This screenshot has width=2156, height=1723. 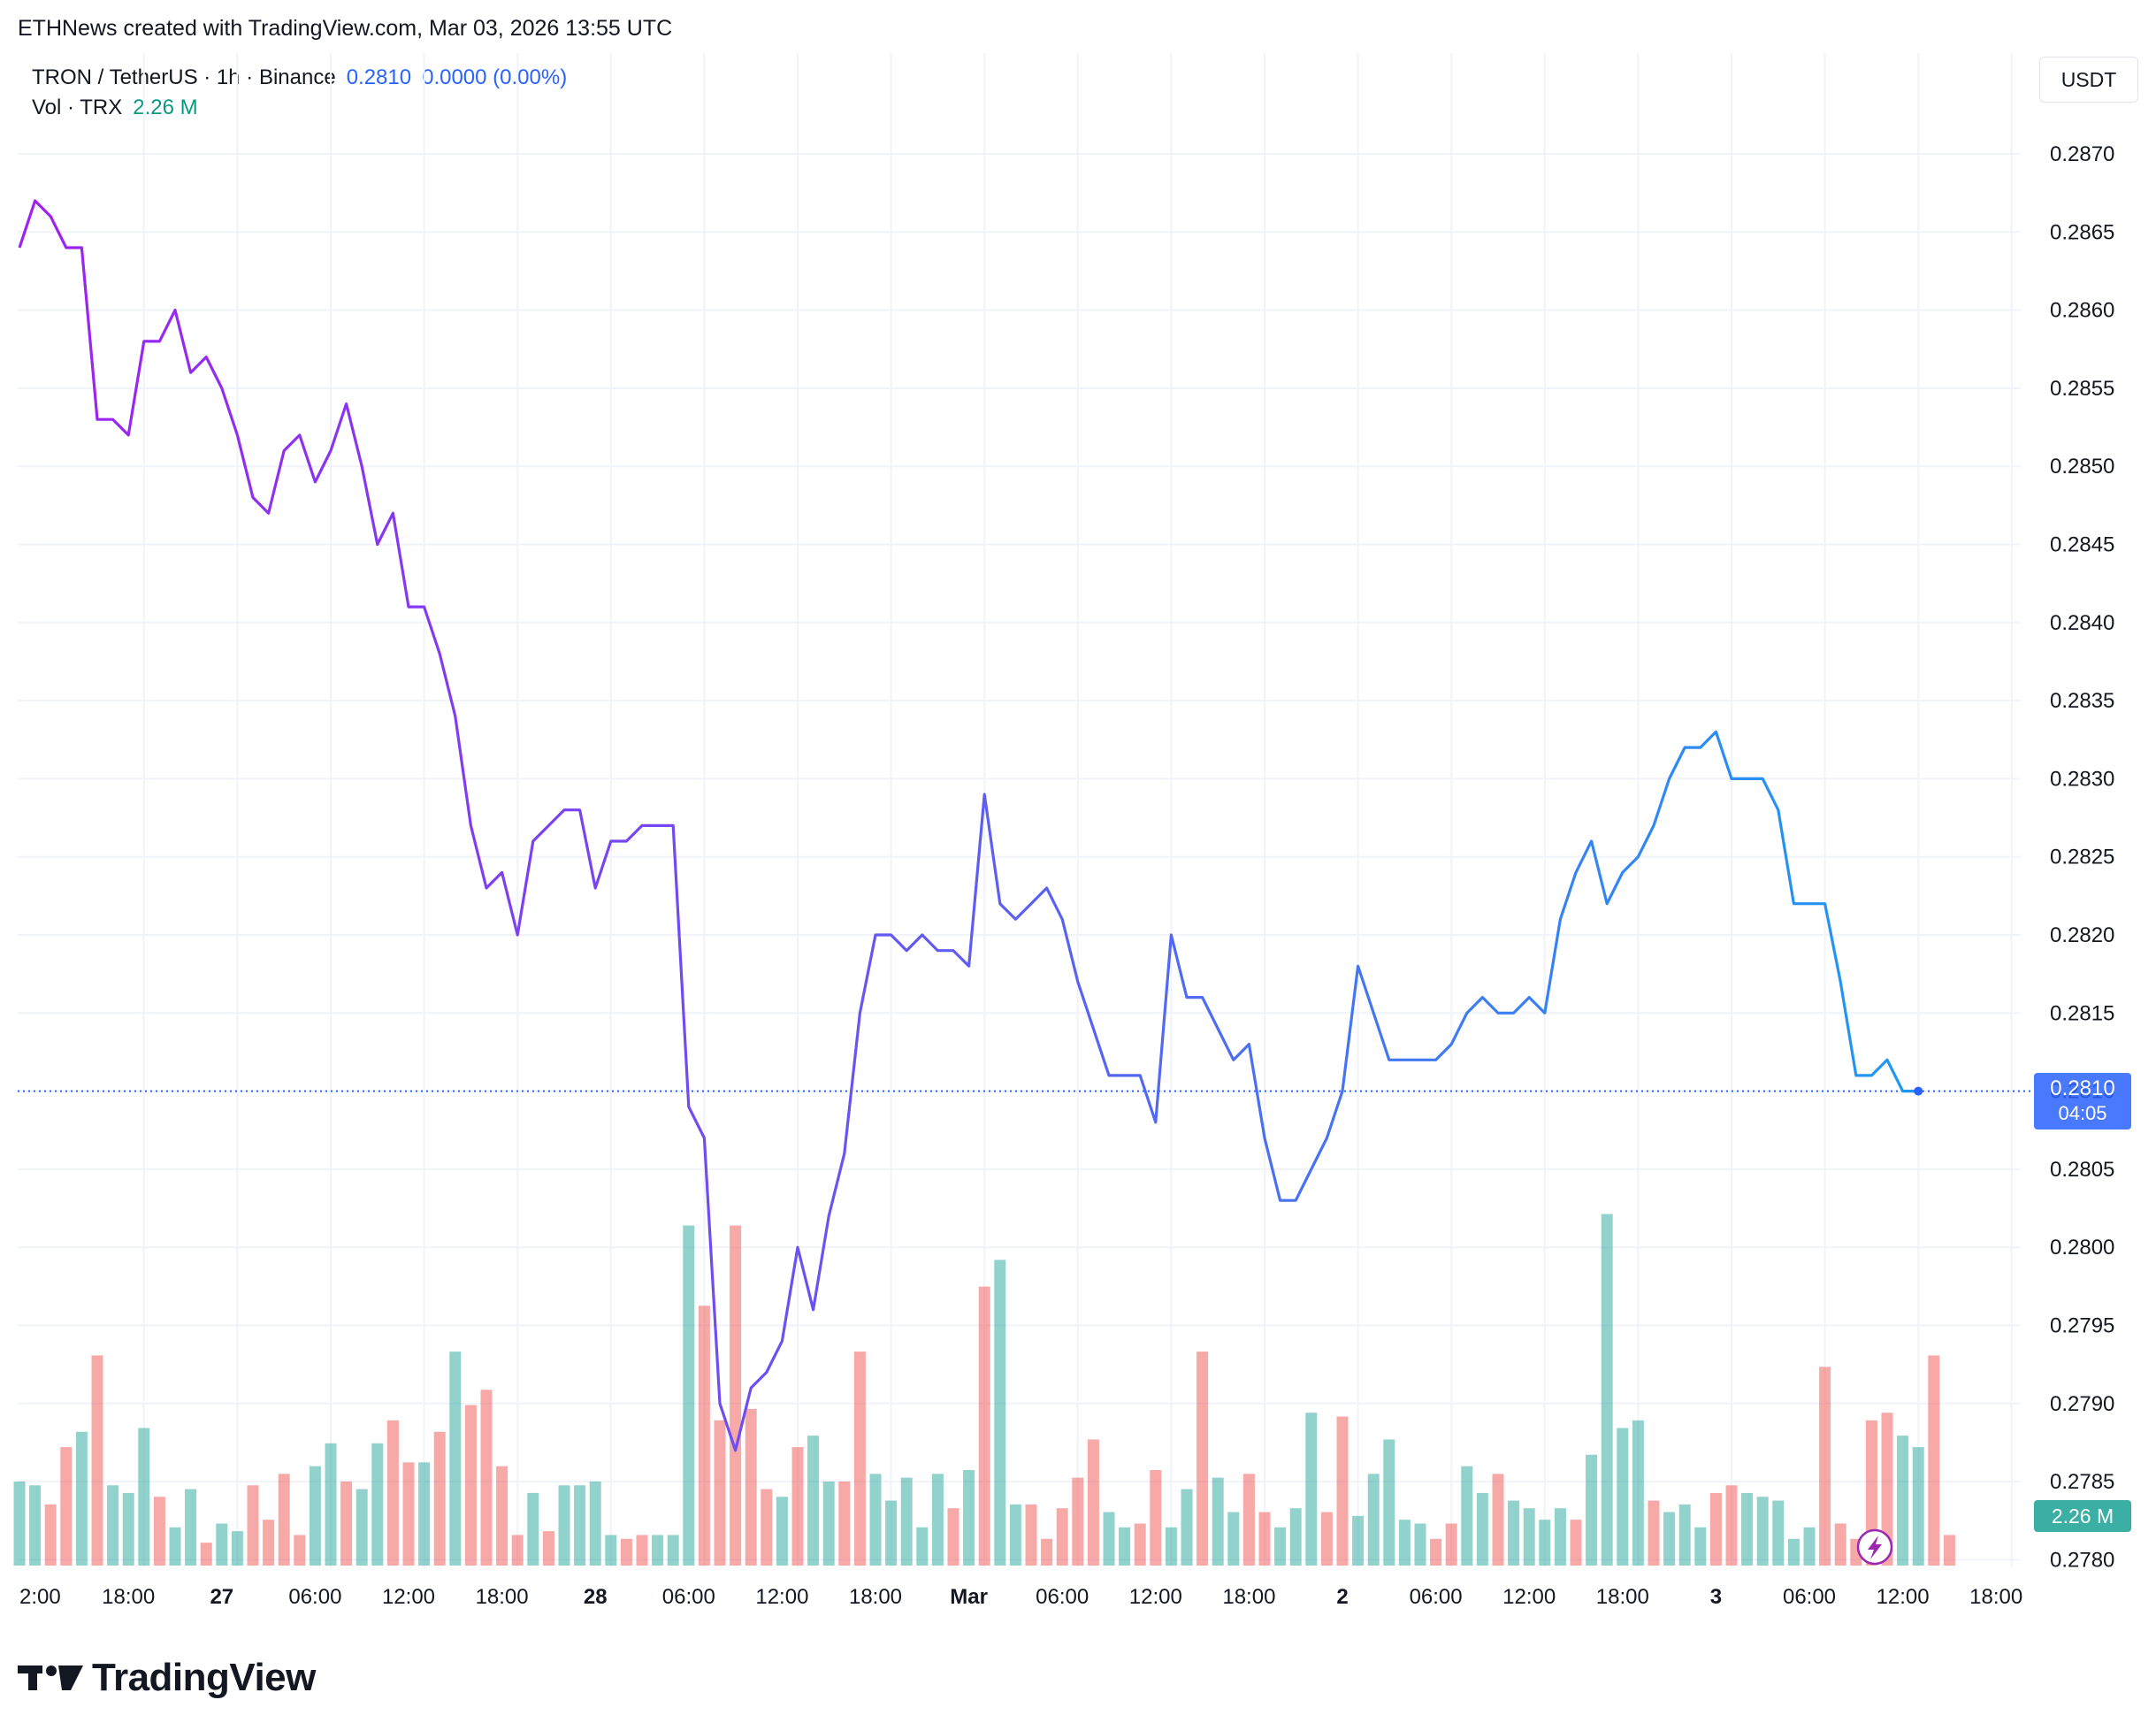 I want to click on tradingview-wordmark: TradingView, so click(x=204, y=1678).